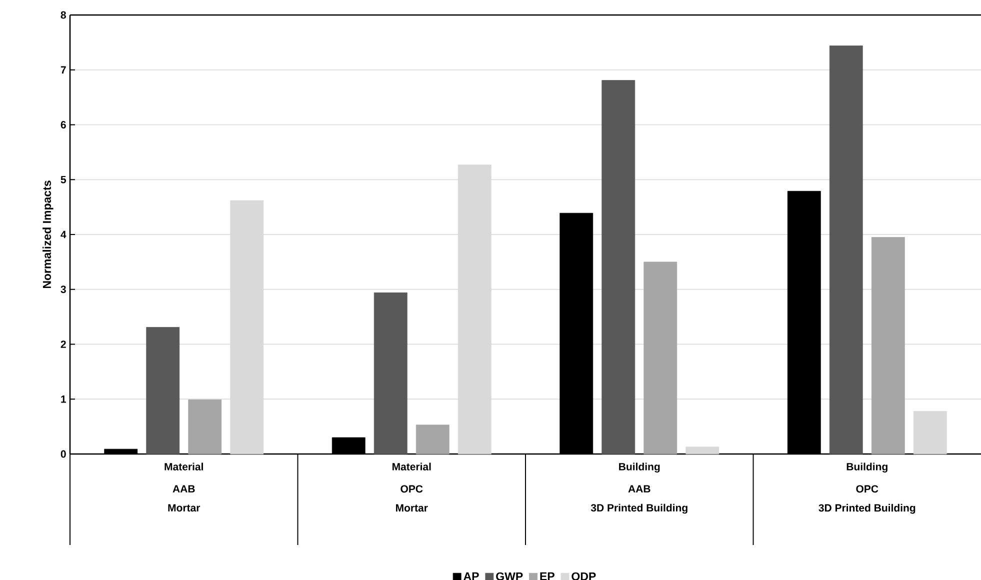  Describe the element at coordinates (184, 498) in the screenshot. I see `x-tick-label: AAB Mortar` at that location.